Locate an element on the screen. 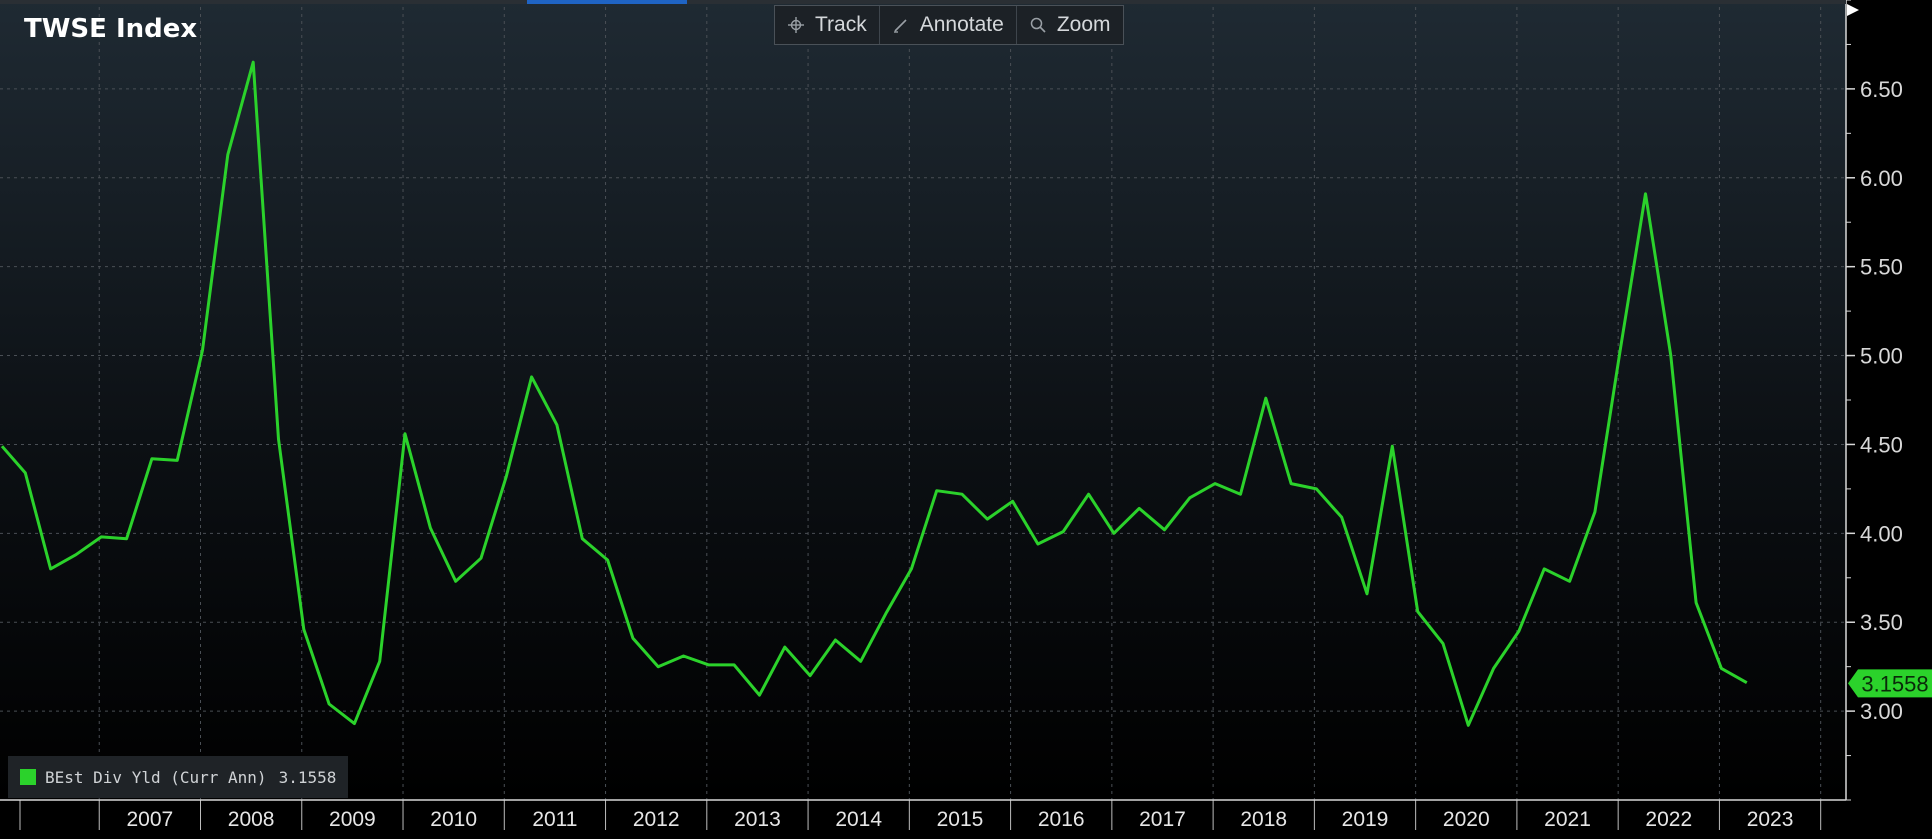 The image size is (1932, 839). zoom-button: Zoom is located at coordinates (1070, 25).